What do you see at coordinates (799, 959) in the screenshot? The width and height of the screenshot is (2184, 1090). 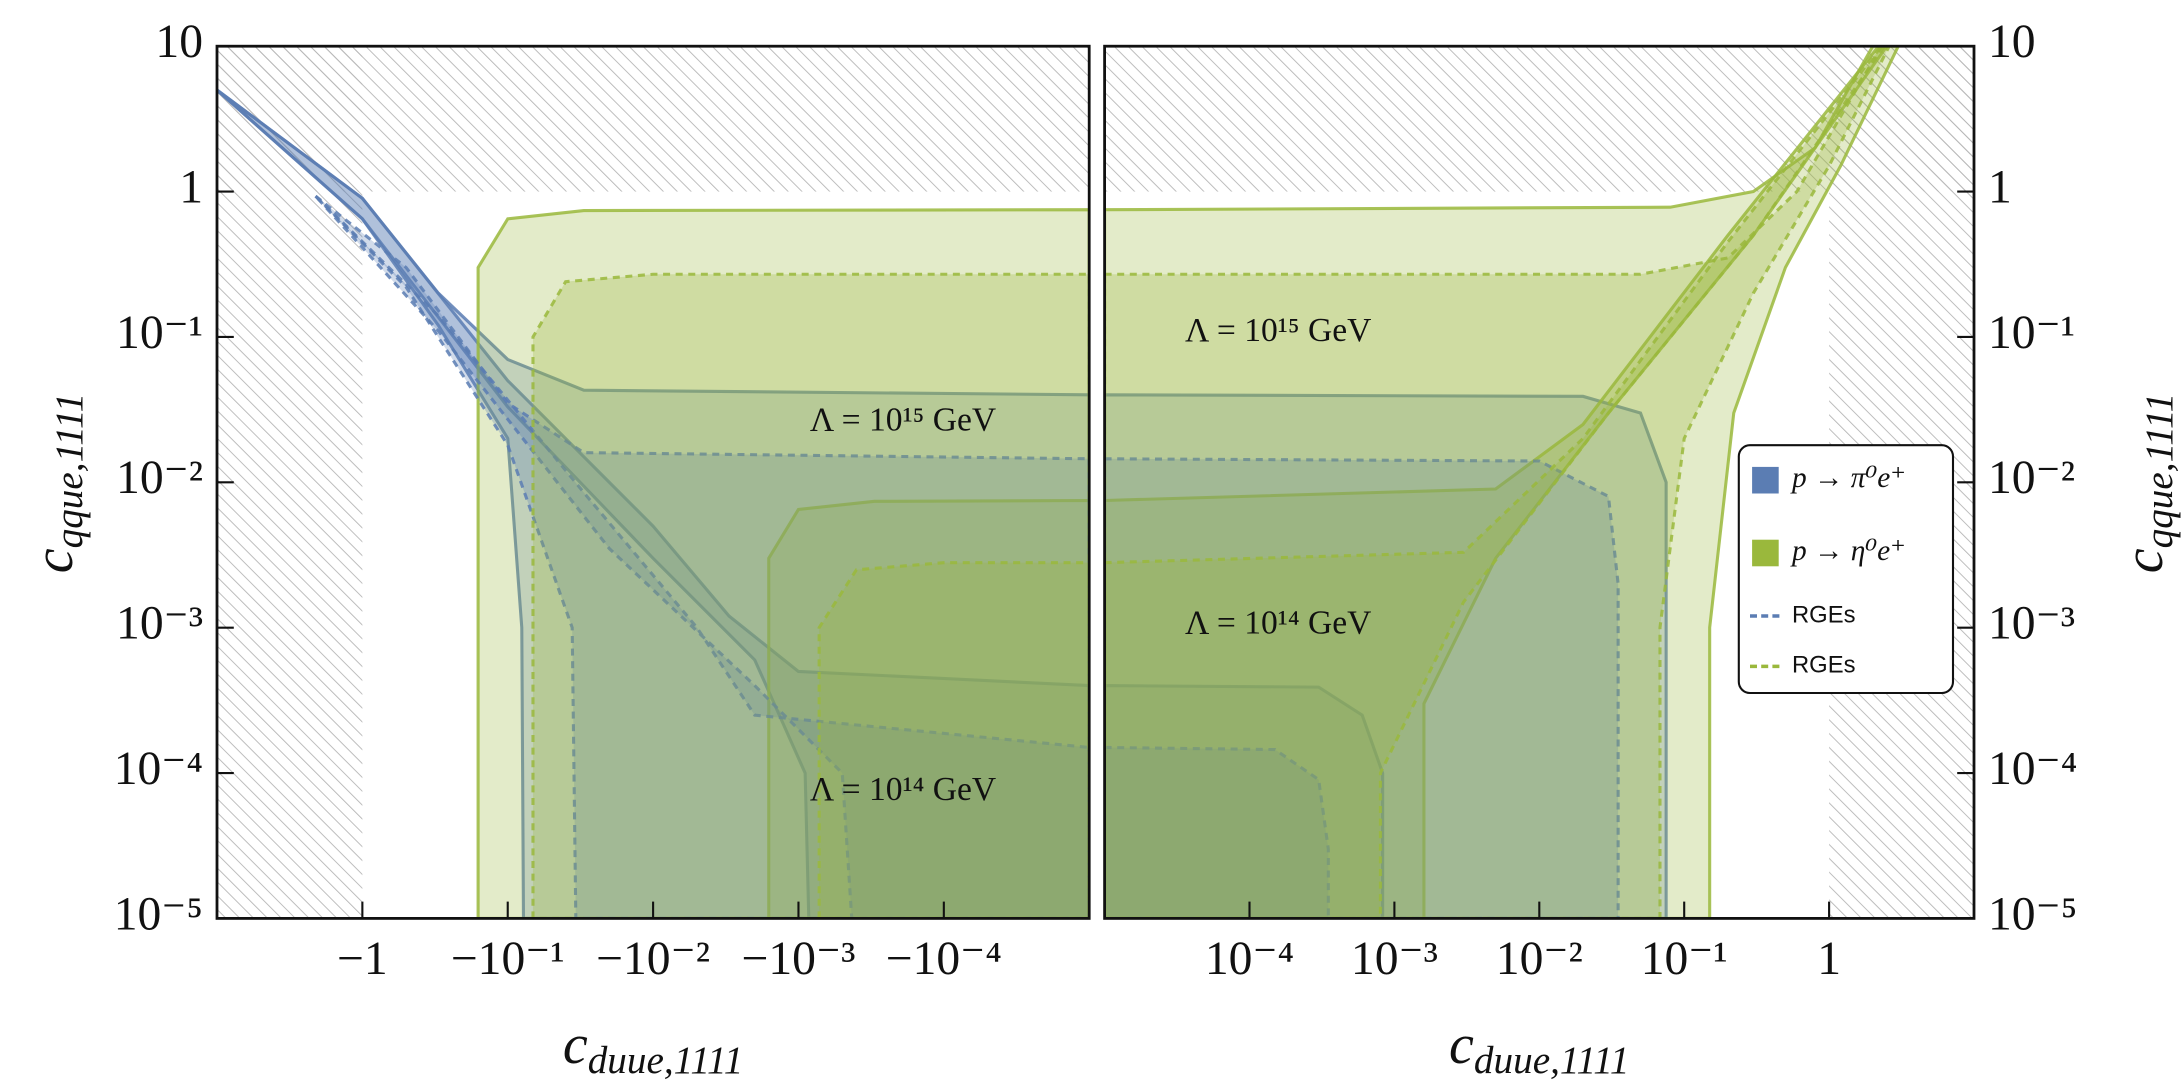 I see `x-tick-label: −10⁻³` at bounding box center [799, 959].